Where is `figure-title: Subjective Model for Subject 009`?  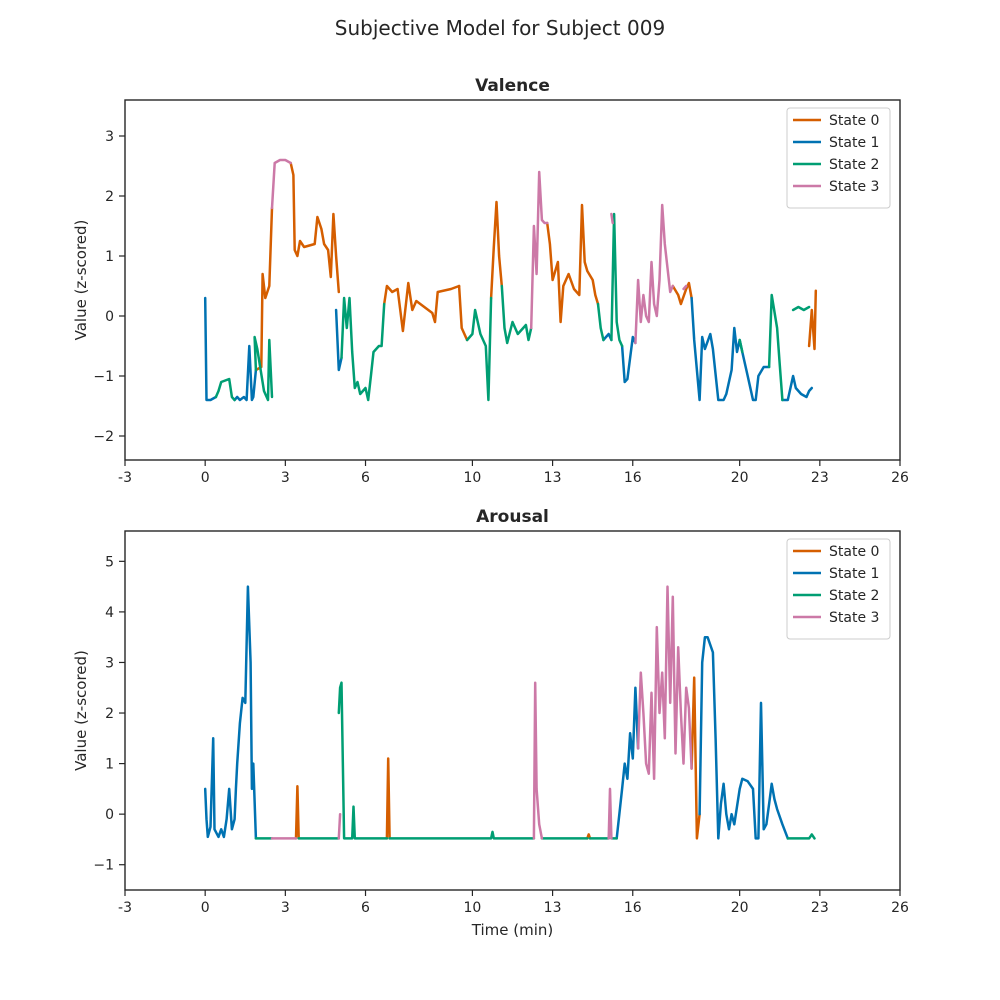 figure-title: Subjective Model for Subject 009 is located at coordinates (500, 28).